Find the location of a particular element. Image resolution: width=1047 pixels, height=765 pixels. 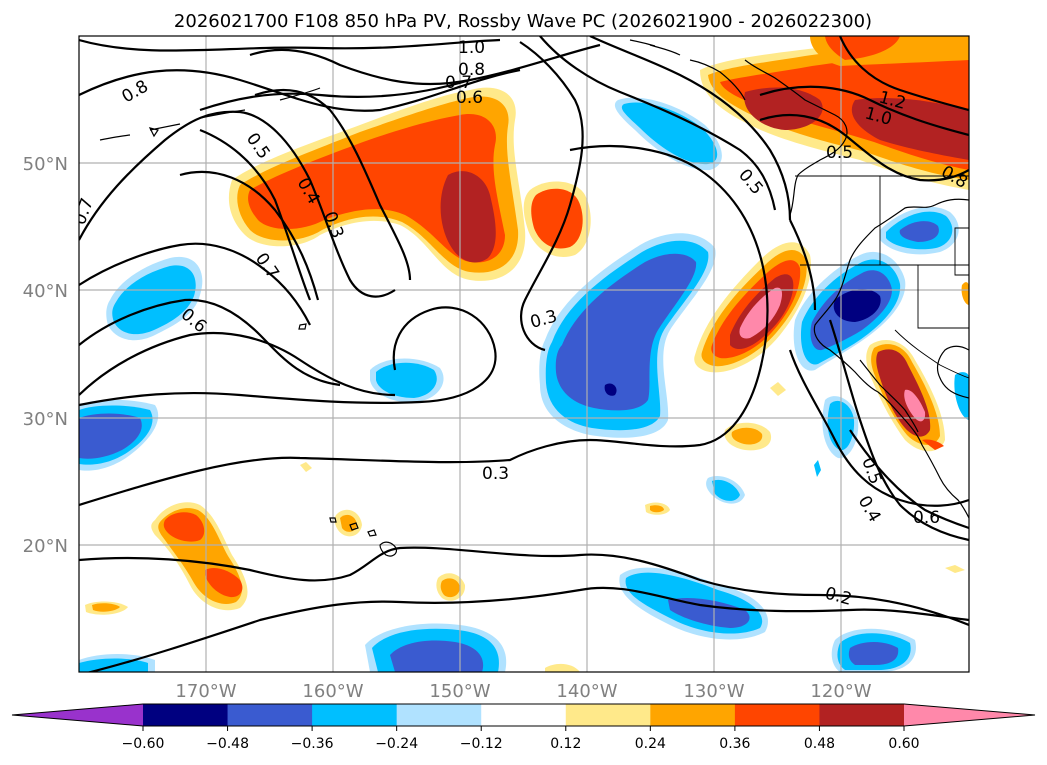

contour-label: 1.0 is located at coordinates (471, 48).